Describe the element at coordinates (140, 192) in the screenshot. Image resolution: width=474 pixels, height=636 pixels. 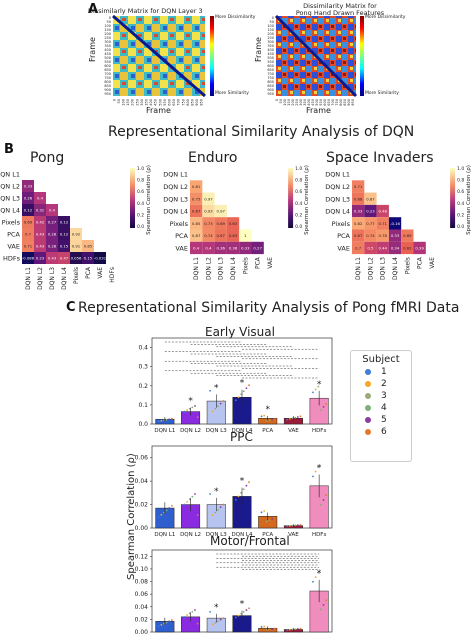
I see `rsa-colorbar-tick: 0.6` at that location.